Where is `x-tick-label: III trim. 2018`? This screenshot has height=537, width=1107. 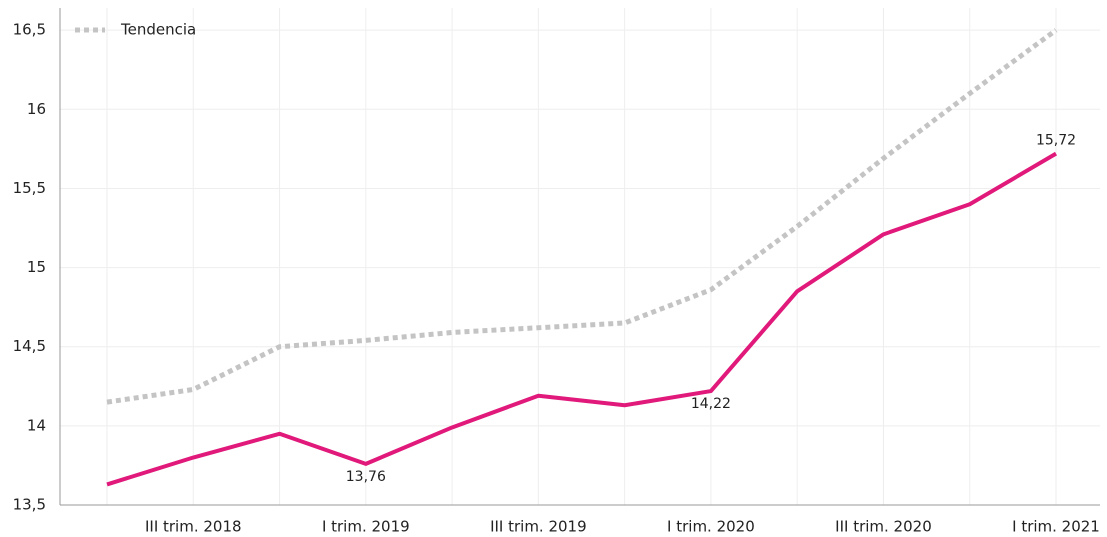 x-tick-label: III trim. 2018 is located at coordinates (193, 527).